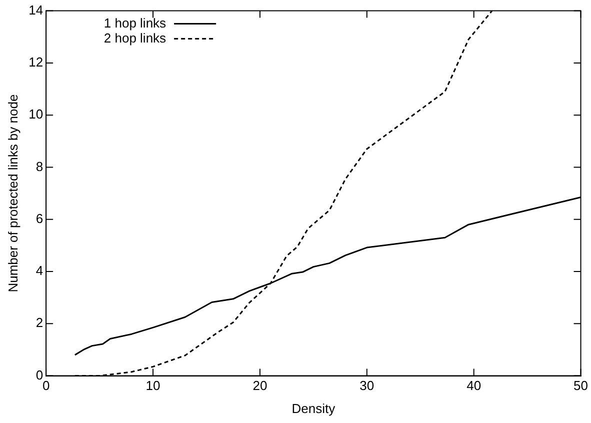  Describe the element at coordinates (40, 322) in the screenshot. I see `y-tick-label: 2` at that location.